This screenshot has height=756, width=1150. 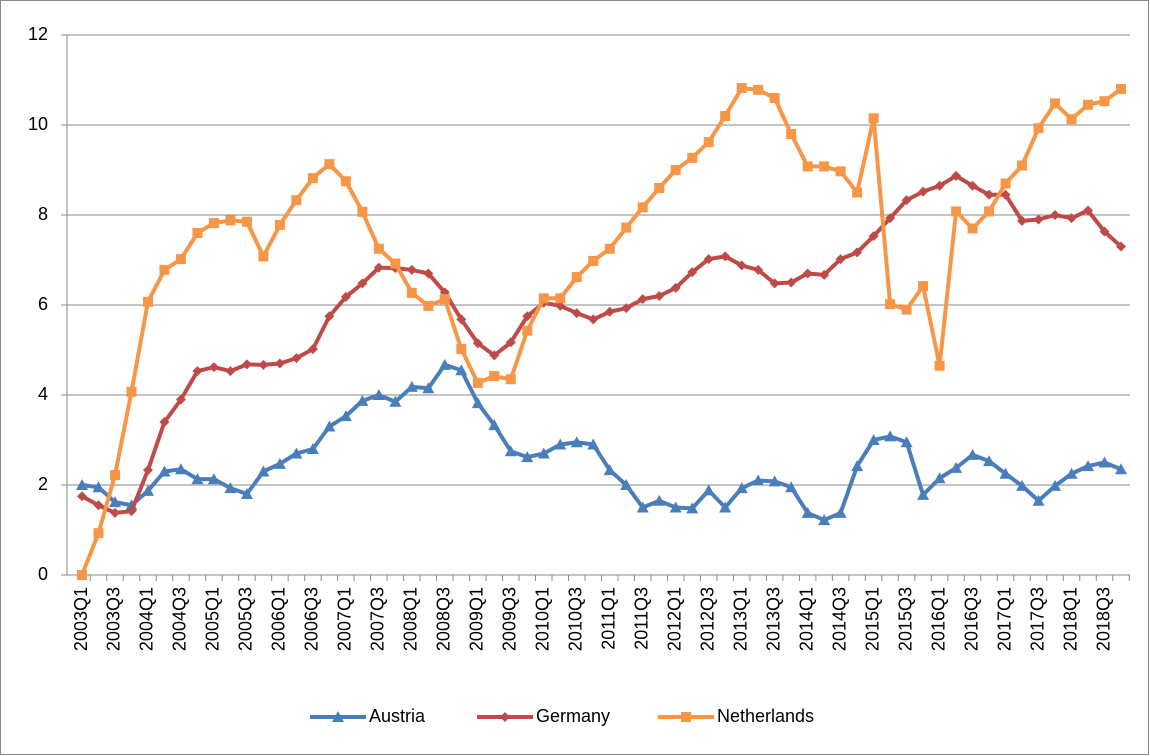 What do you see at coordinates (674, 619) in the screenshot?
I see `x-tick-label: 2012Q1` at bounding box center [674, 619].